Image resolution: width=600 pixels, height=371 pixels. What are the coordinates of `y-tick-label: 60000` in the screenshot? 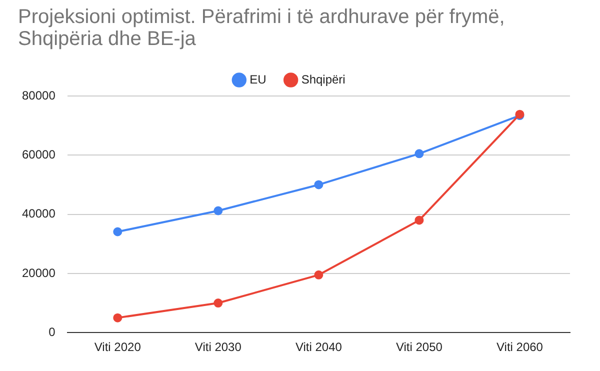 It's located at (39, 154).